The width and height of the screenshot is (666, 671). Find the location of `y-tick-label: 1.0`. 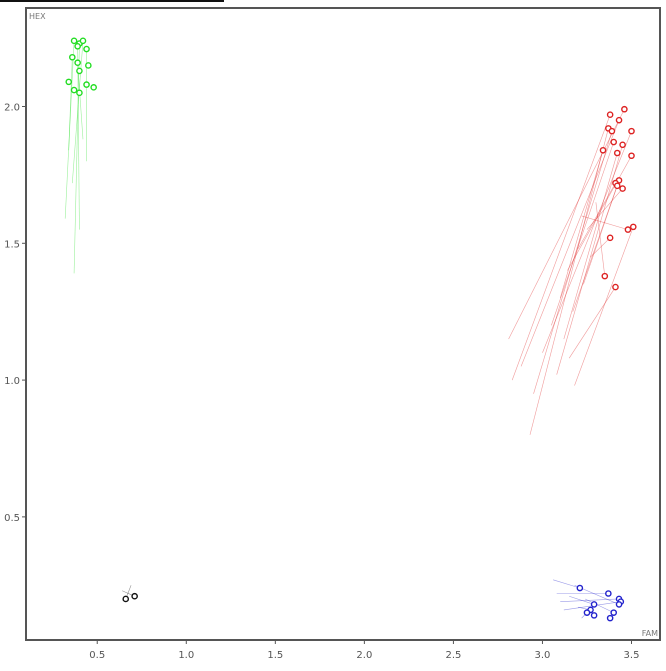

y-tick-label: 1.0 is located at coordinates (12, 381).